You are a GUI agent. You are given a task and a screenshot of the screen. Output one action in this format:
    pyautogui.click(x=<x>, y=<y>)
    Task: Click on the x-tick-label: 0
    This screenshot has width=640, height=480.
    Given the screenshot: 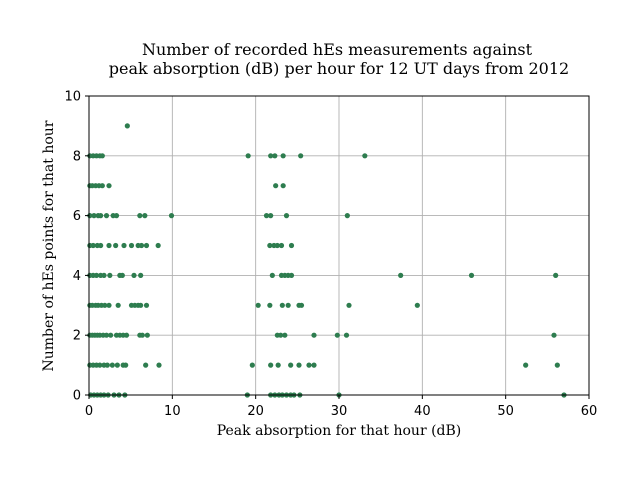 What is the action you would take?
    pyautogui.click(x=89, y=411)
    